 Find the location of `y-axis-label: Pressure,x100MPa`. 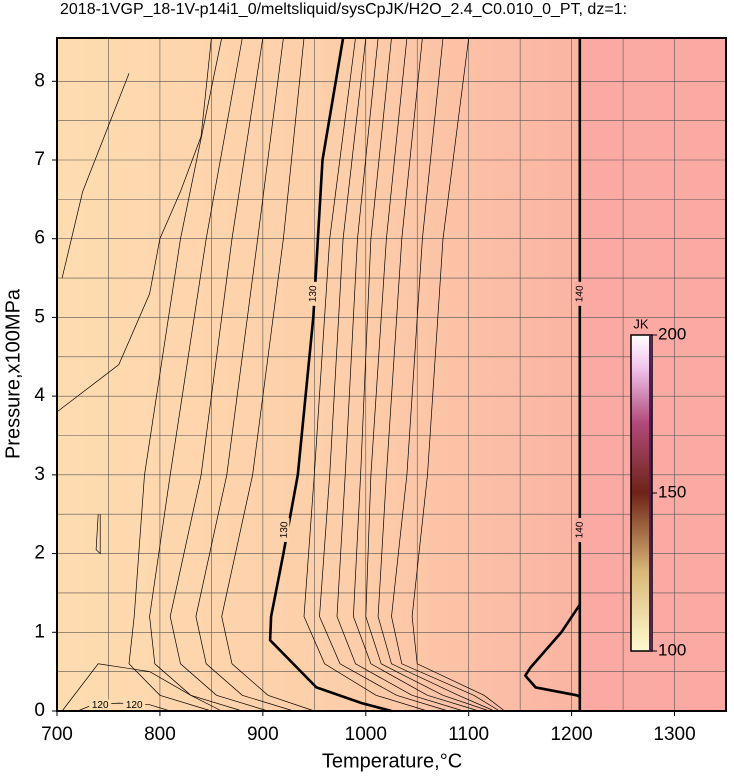

y-axis-label: Pressure,x100MPa is located at coordinates (13, 373).